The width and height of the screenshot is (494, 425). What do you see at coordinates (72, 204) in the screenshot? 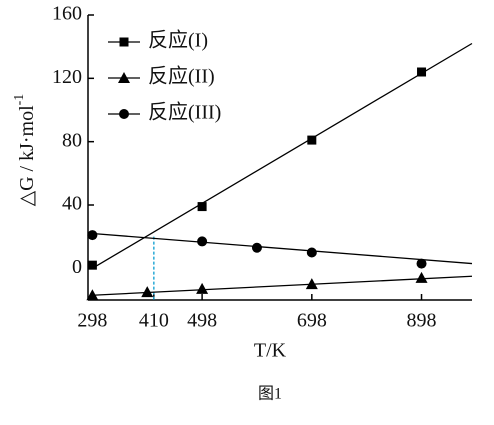
I see `y-tick-label: 40` at bounding box center [72, 204].